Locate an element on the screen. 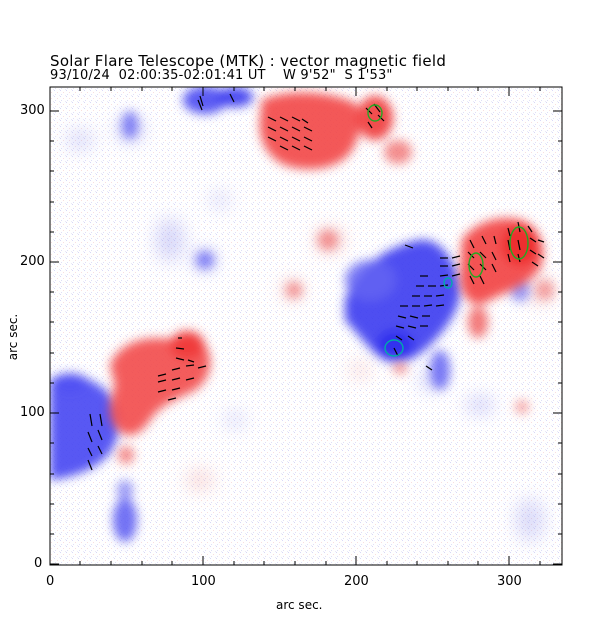  x-axis-label: arc sec. is located at coordinates (299, 605).